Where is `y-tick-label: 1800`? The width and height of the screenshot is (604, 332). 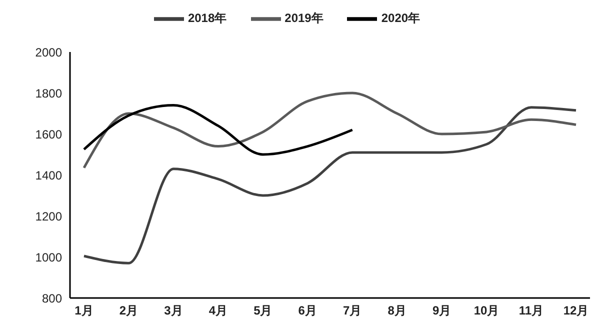 y-tick-label: 1800 is located at coordinates (48, 93).